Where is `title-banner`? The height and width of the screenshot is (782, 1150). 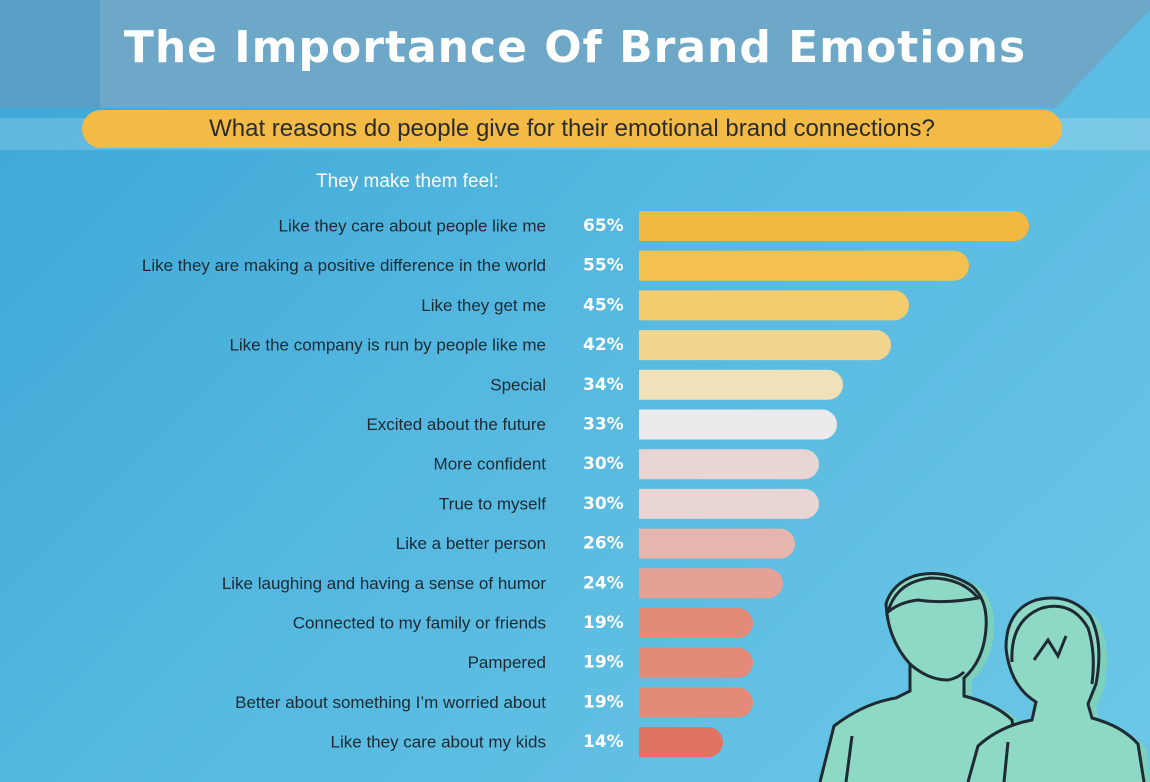
title-banner is located at coordinates (575, 54).